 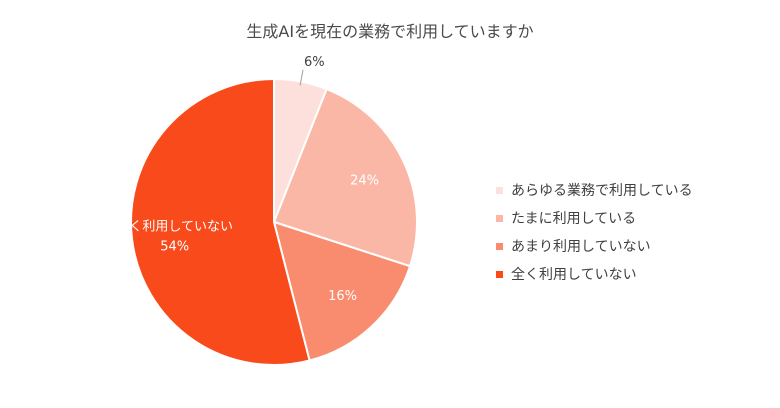 What do you see at coordinates (574, 219) in the screenshot?
I see `legend-label: たまに利用している` at bounding box center [574, 219].